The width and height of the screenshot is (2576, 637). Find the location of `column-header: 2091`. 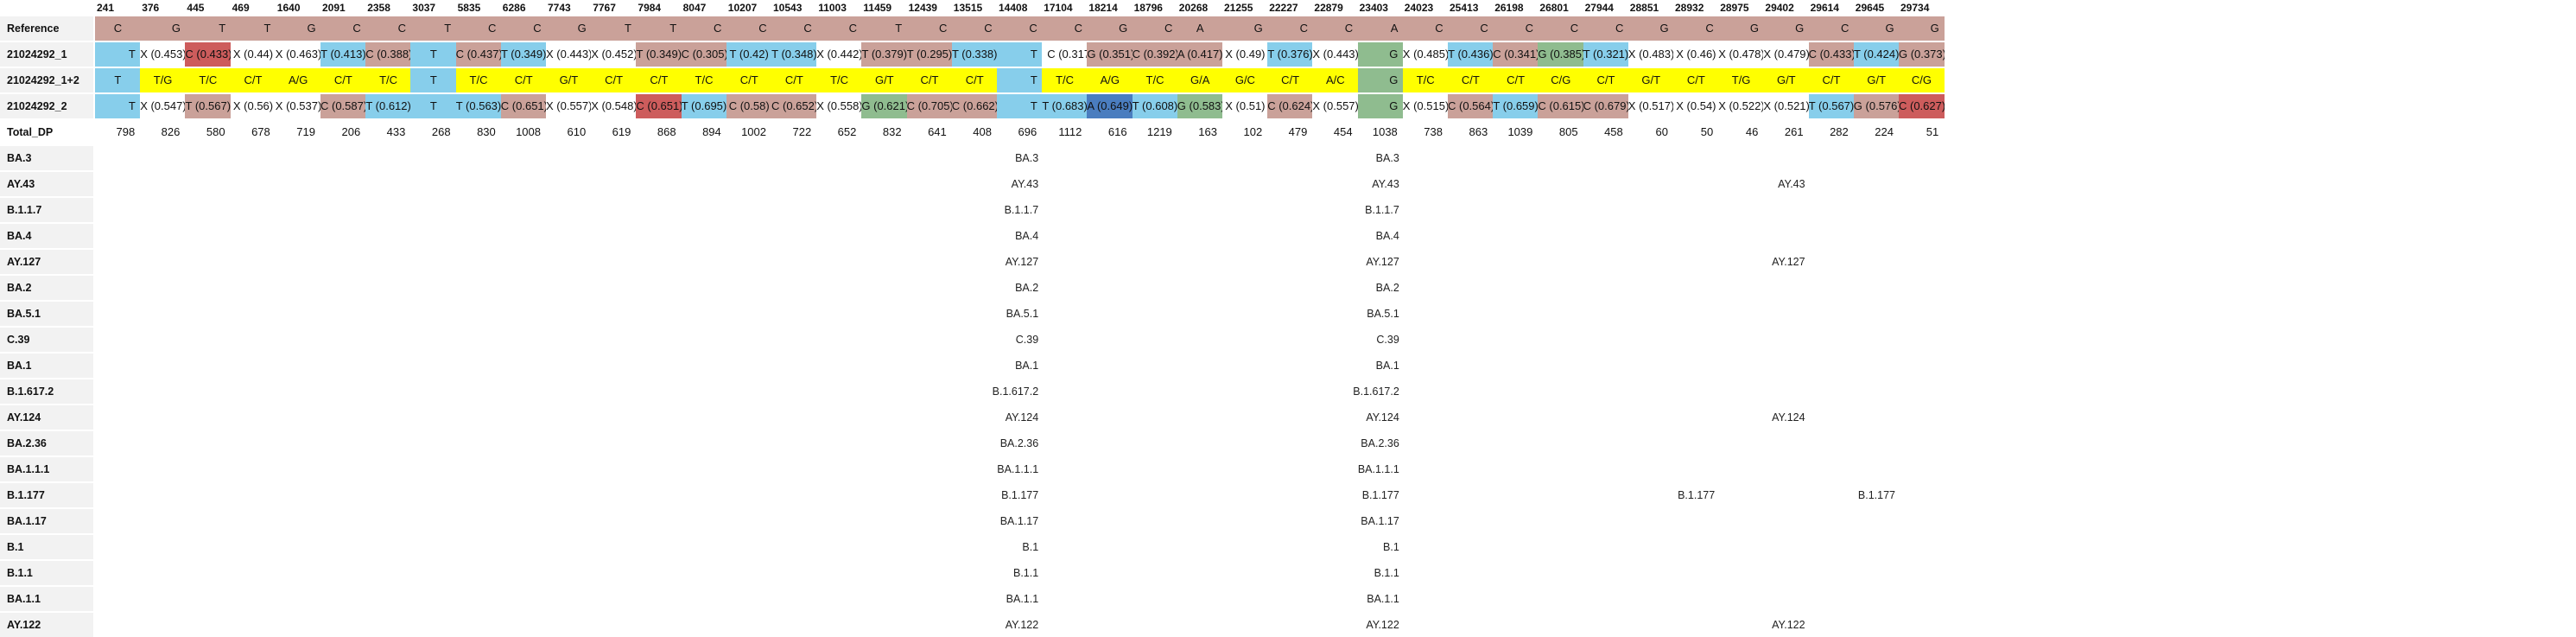

column-header: 2091 is located at coordinates (334, 8).